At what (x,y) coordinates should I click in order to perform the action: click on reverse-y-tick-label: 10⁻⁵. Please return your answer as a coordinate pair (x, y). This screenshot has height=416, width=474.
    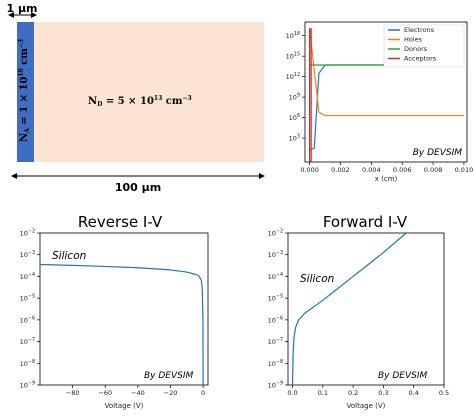
    Looking at the image, I should click on (27, 298).